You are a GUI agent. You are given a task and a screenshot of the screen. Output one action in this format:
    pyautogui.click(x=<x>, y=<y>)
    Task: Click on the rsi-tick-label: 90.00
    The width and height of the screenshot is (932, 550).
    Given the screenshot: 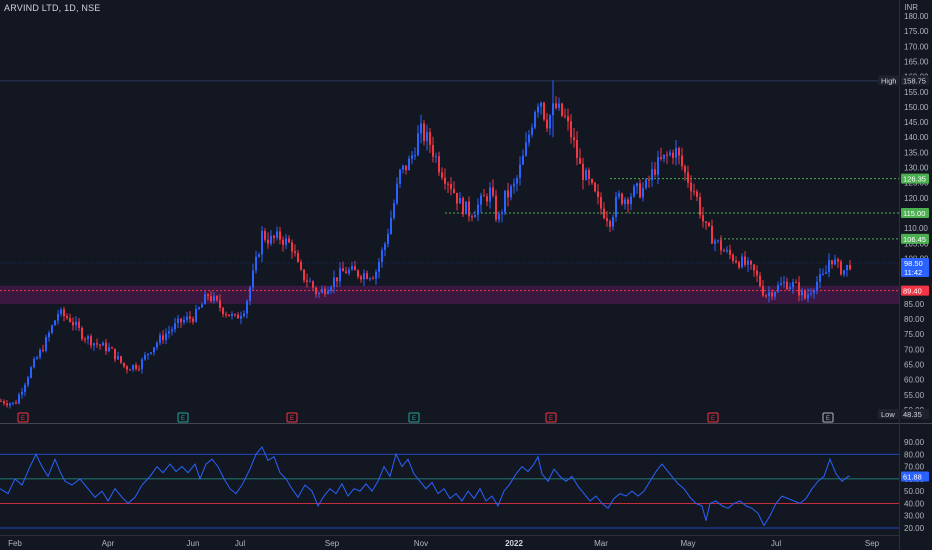 What is the action you would take?
    pyautogui.click(x=914, y=442)
    